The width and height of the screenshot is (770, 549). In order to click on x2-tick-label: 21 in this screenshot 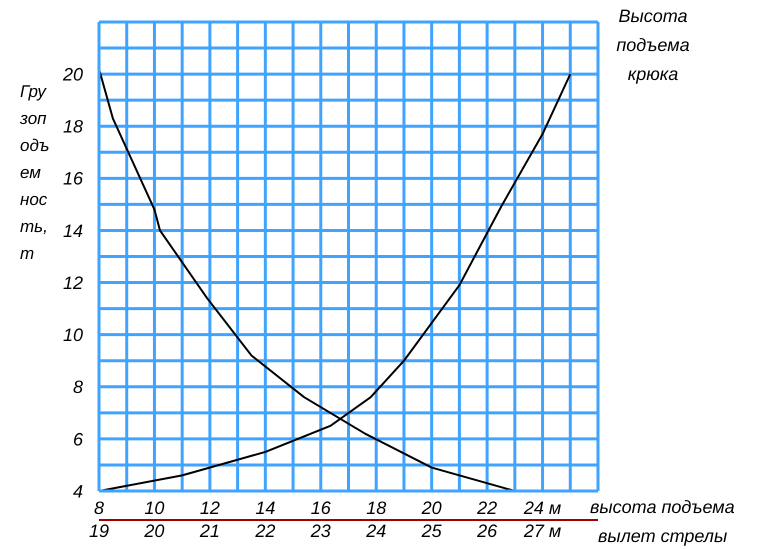, I will do `click(210, 531)`.